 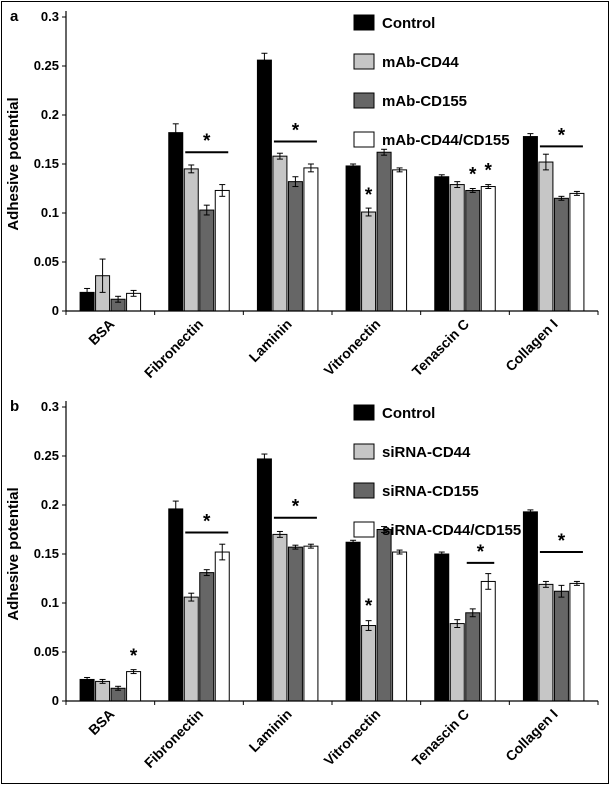 I want to click on bar-mAb-CD44-Tenascin C, so click(x=457, y=248).